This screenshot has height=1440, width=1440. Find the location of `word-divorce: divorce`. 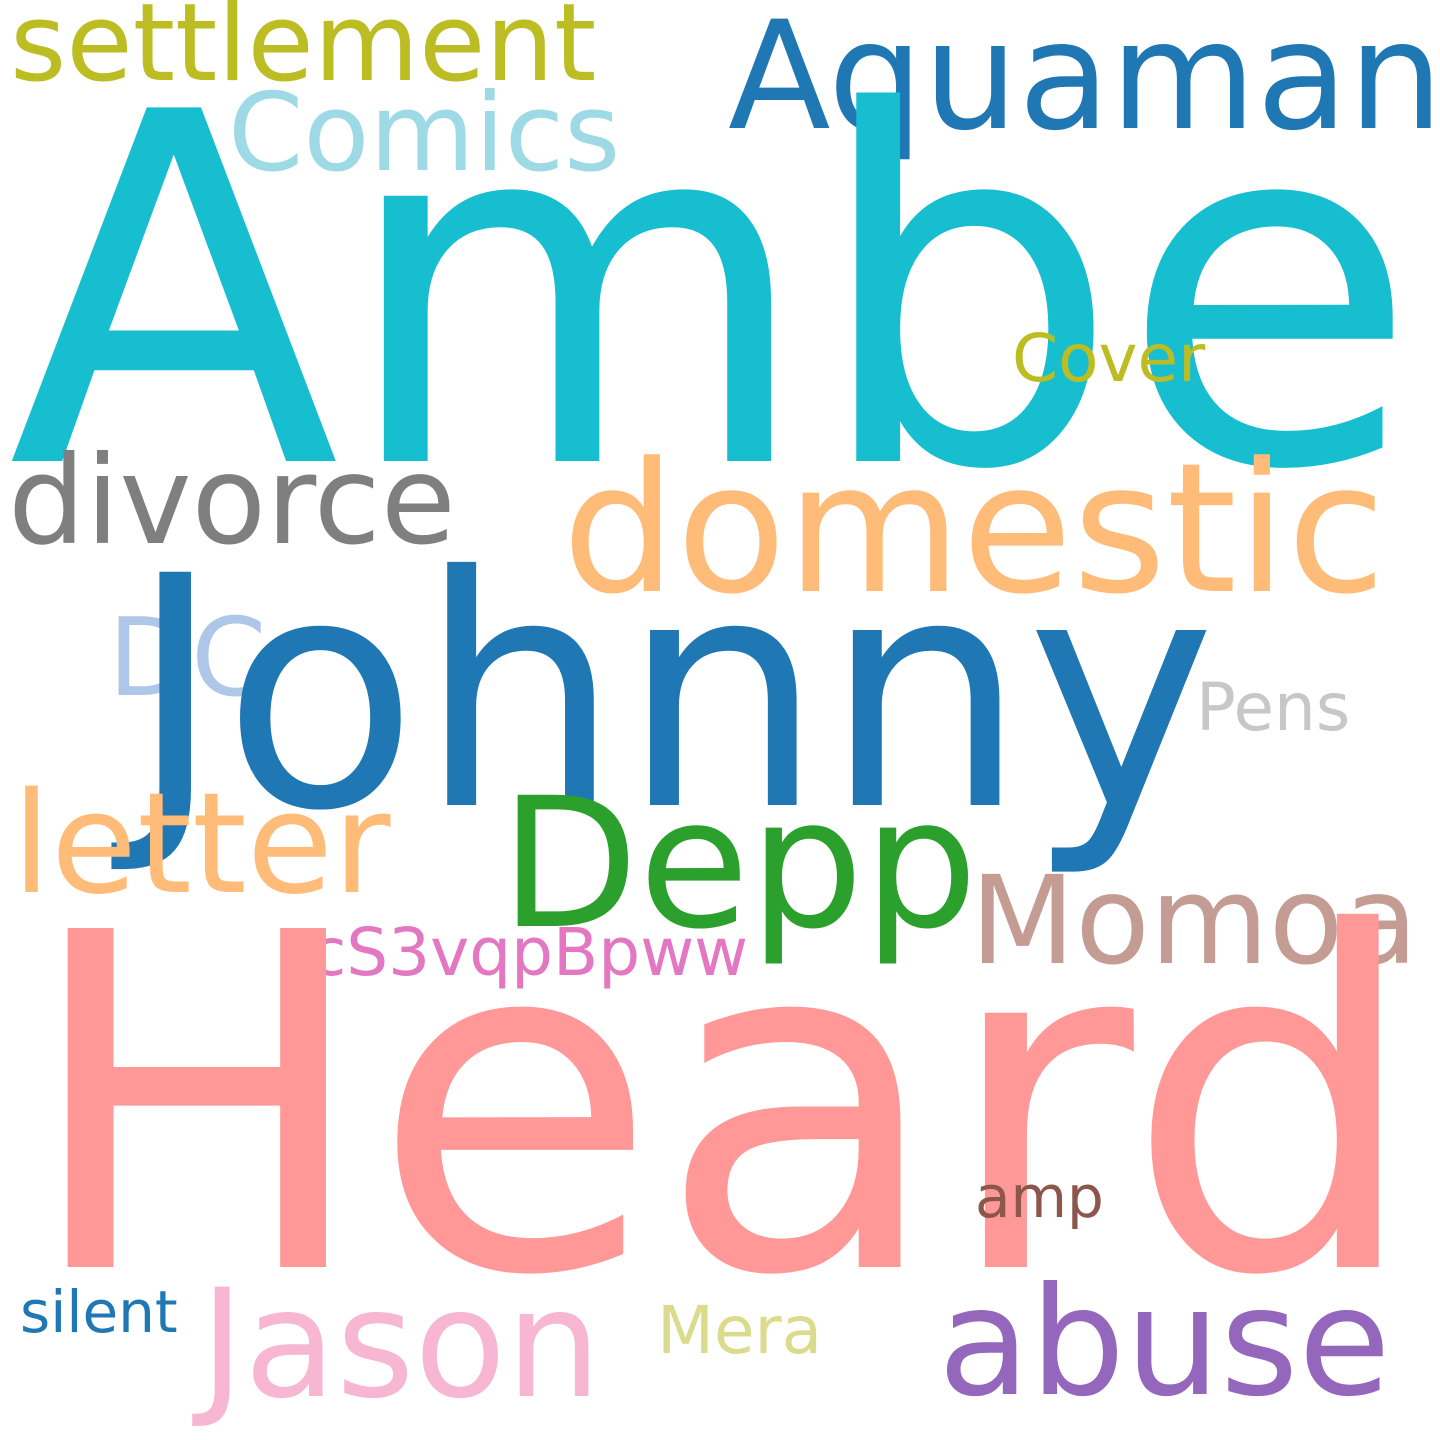

word-divorce: divorce is located at coordinates (232, 501).